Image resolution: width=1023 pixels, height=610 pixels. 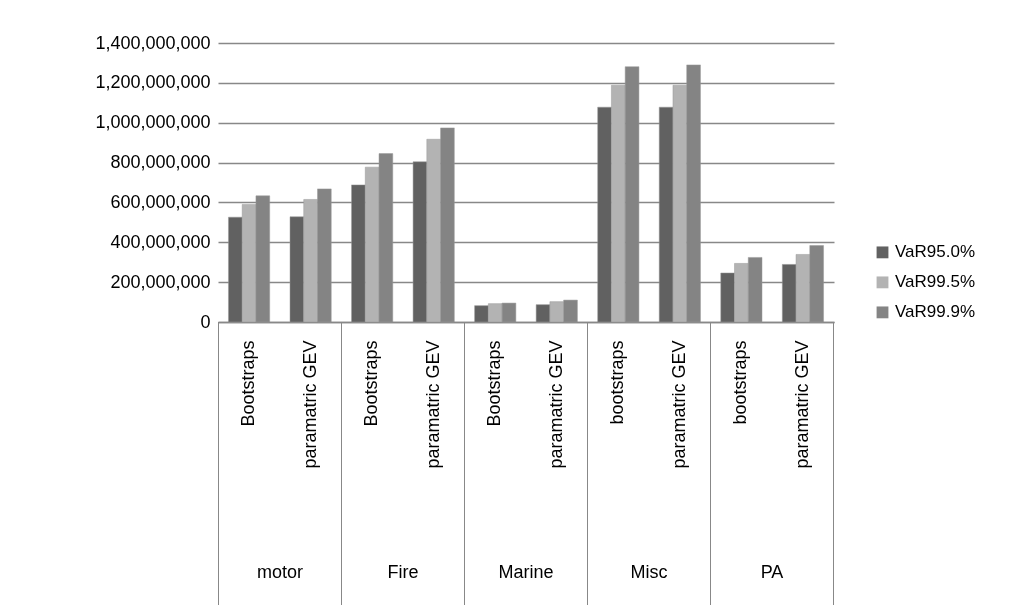 What do you see at coordinates (160, 241) in the screenshot?
I see `y-tick-label: 400,000,000` at bounding box center [160, 241].